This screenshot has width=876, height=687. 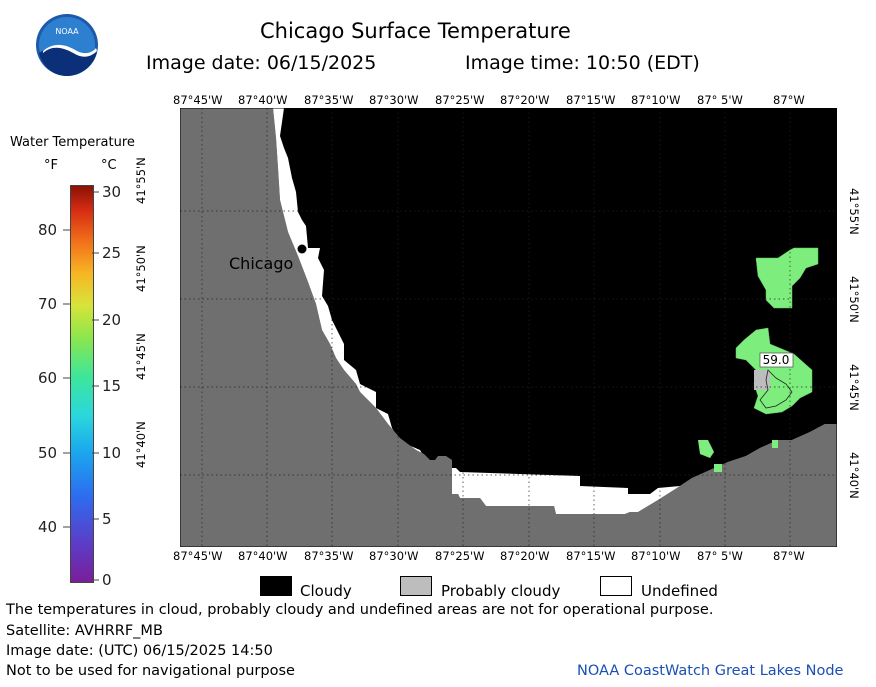 What do you see at coordinates (67, 45) in the screenshot?
I see `noaa-logo: NOAA` at bounding box center [67, 45].